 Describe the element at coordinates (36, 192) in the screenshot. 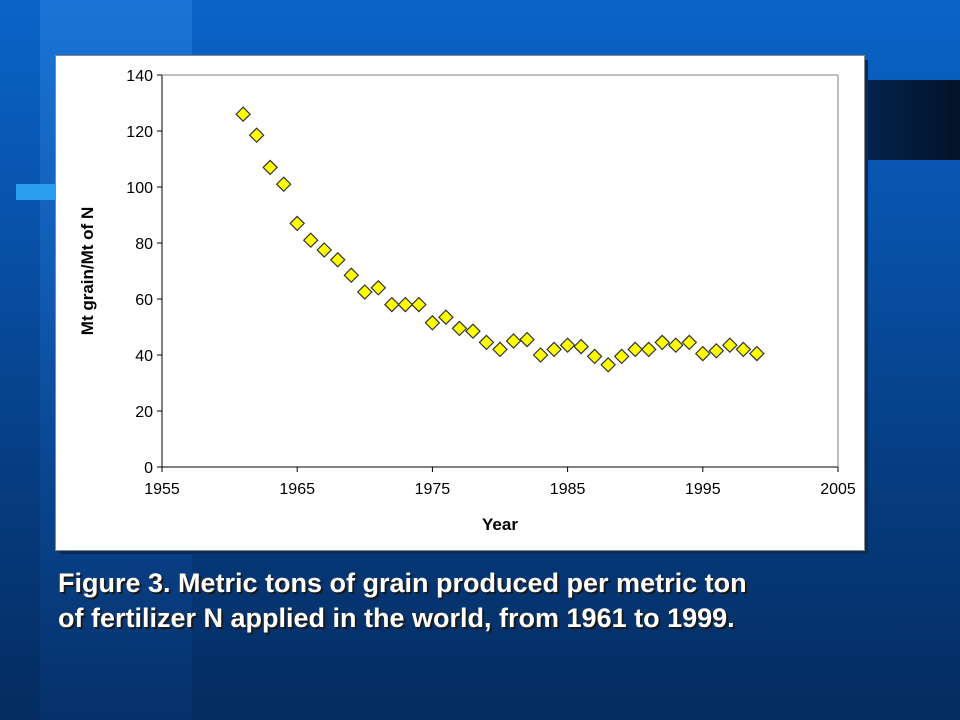

I see `accent-bar` at that location.